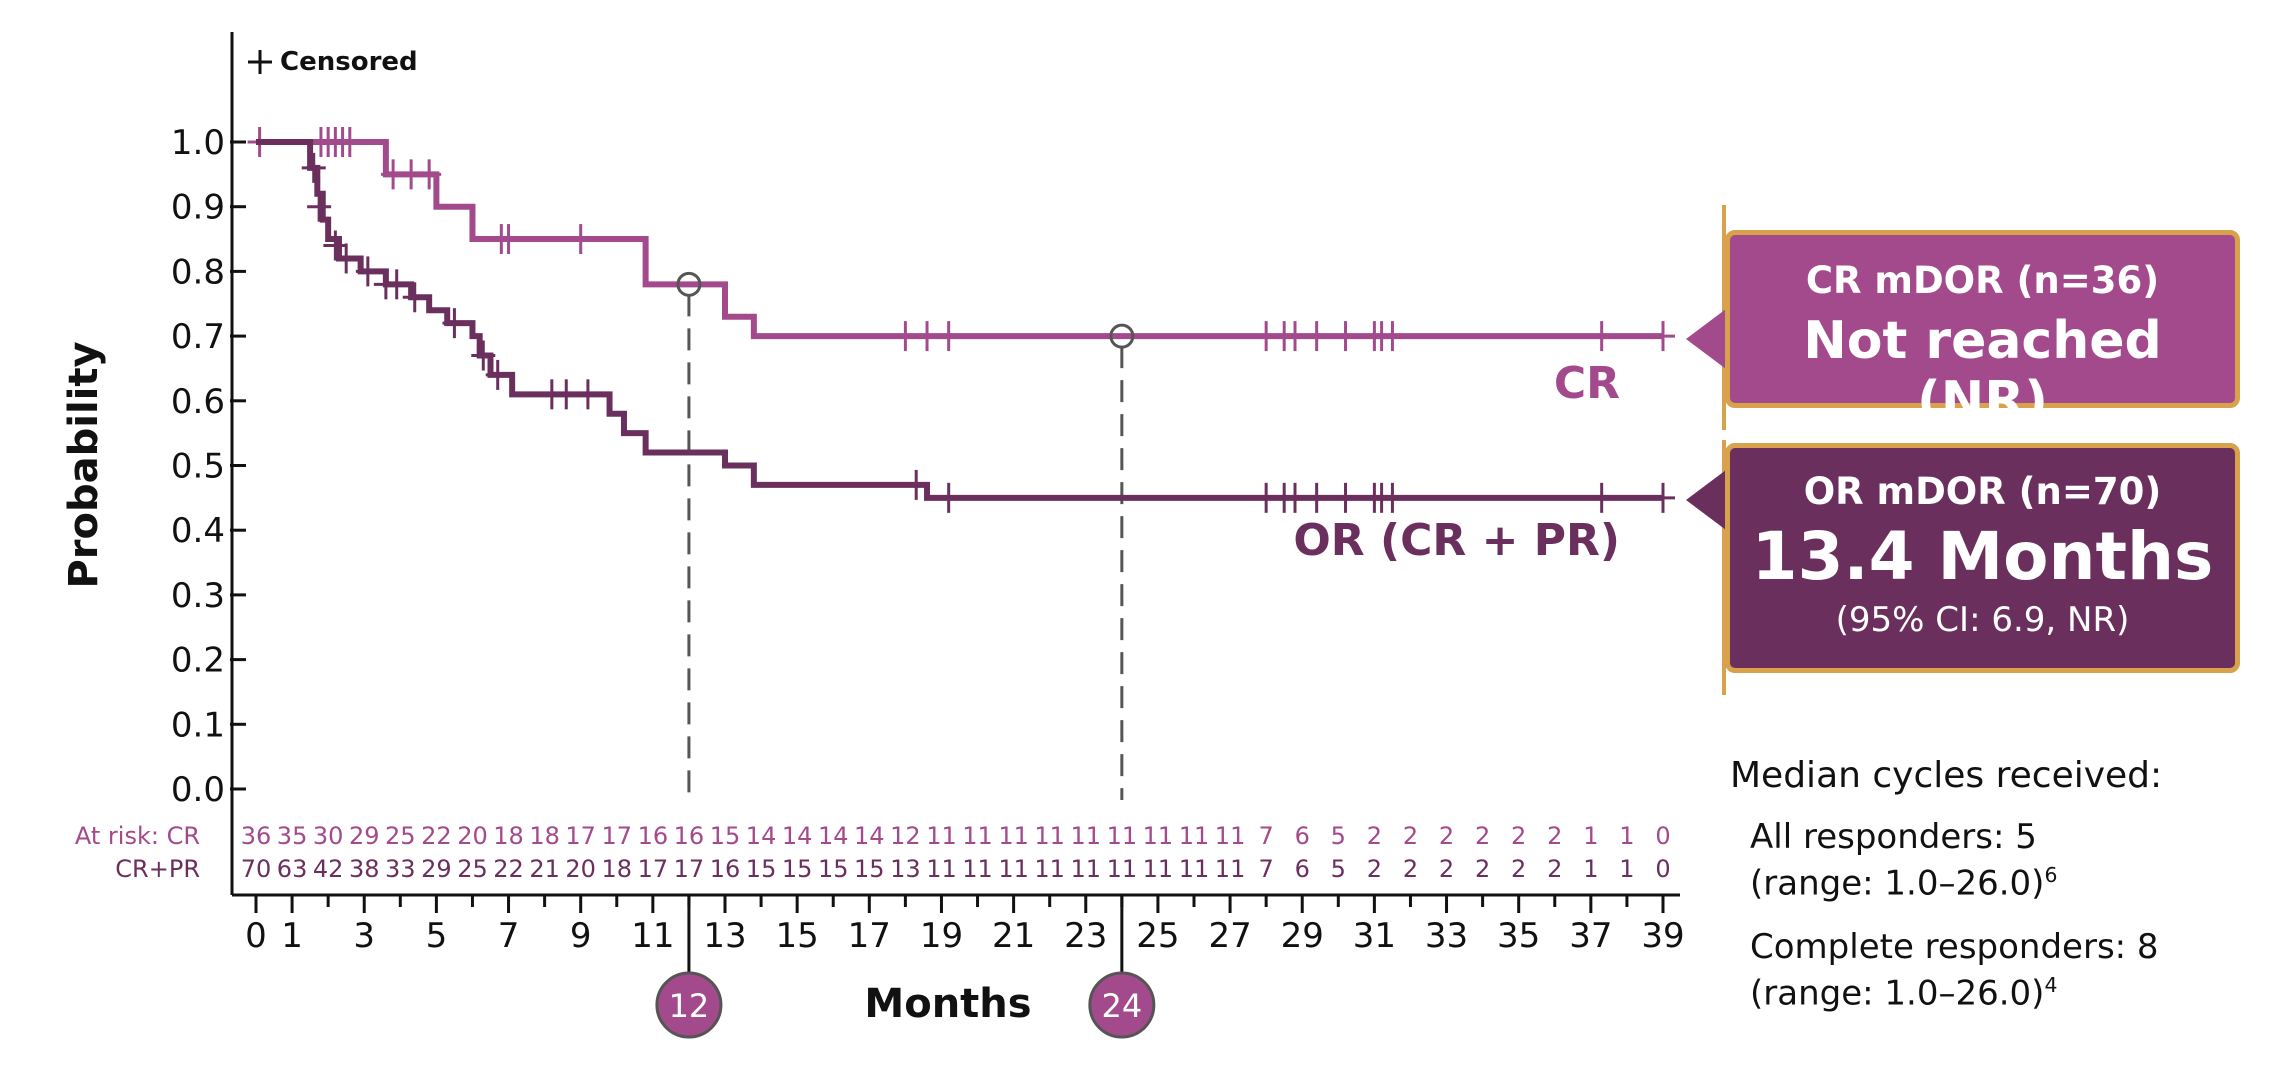  What do you see at coordinates (1266, 869) in the screenshot?
I see `at-risk-or-value: 7` at bounding box center [1266, 869].